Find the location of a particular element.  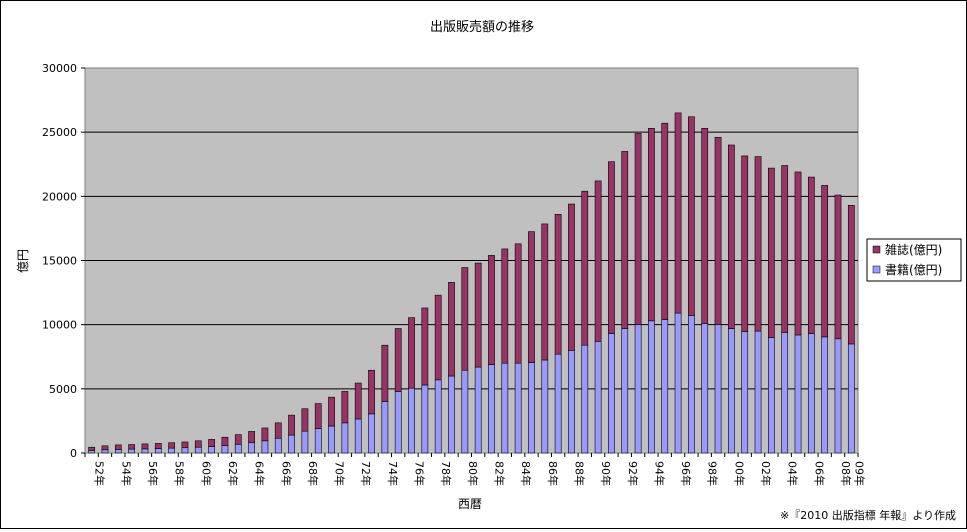

x-tick-label: 80年 is located at coordinates (473, 473).